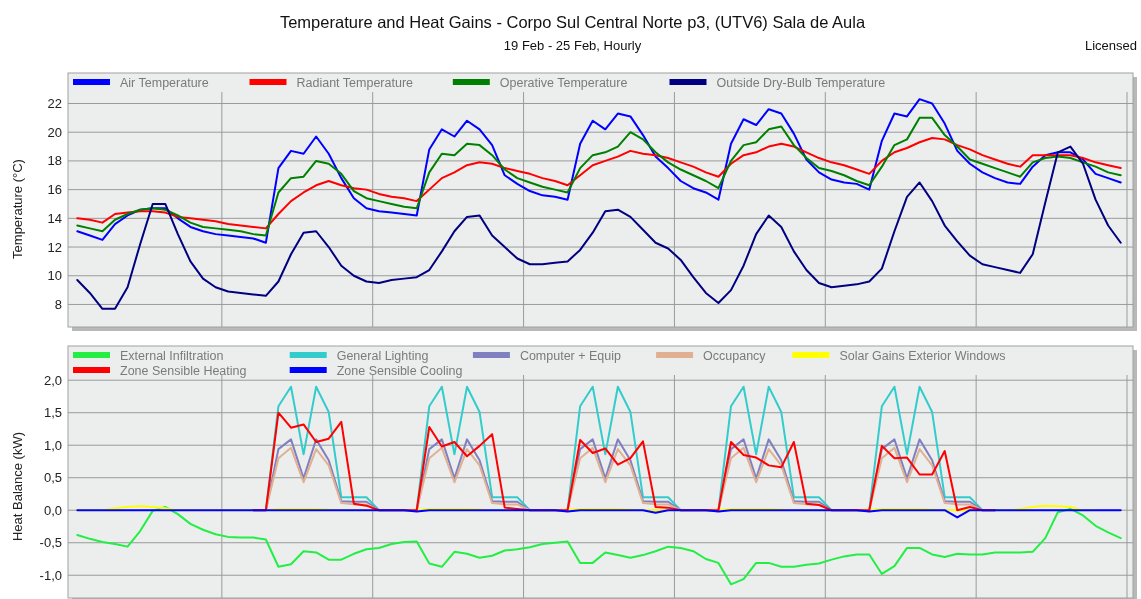 This screenshot has height=599, width=1141. I want to click on y-tick-label: 18, so click(54, 161).